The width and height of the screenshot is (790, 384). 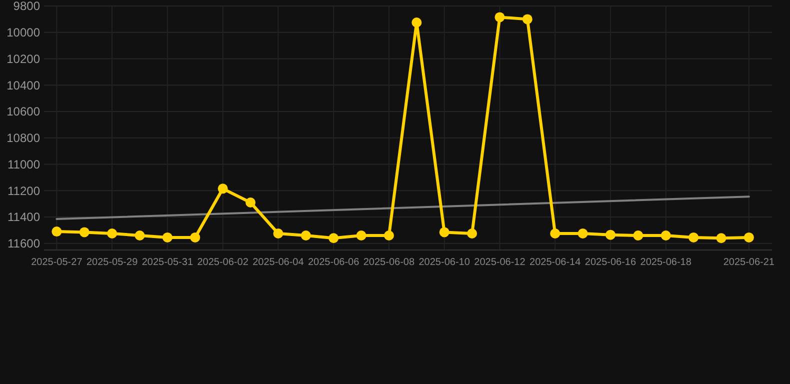 What do you see at coordinates (168, 262) in the screenshot?
I see `x-tick-label: 2025-05-31` at bounding box center [168, 262].